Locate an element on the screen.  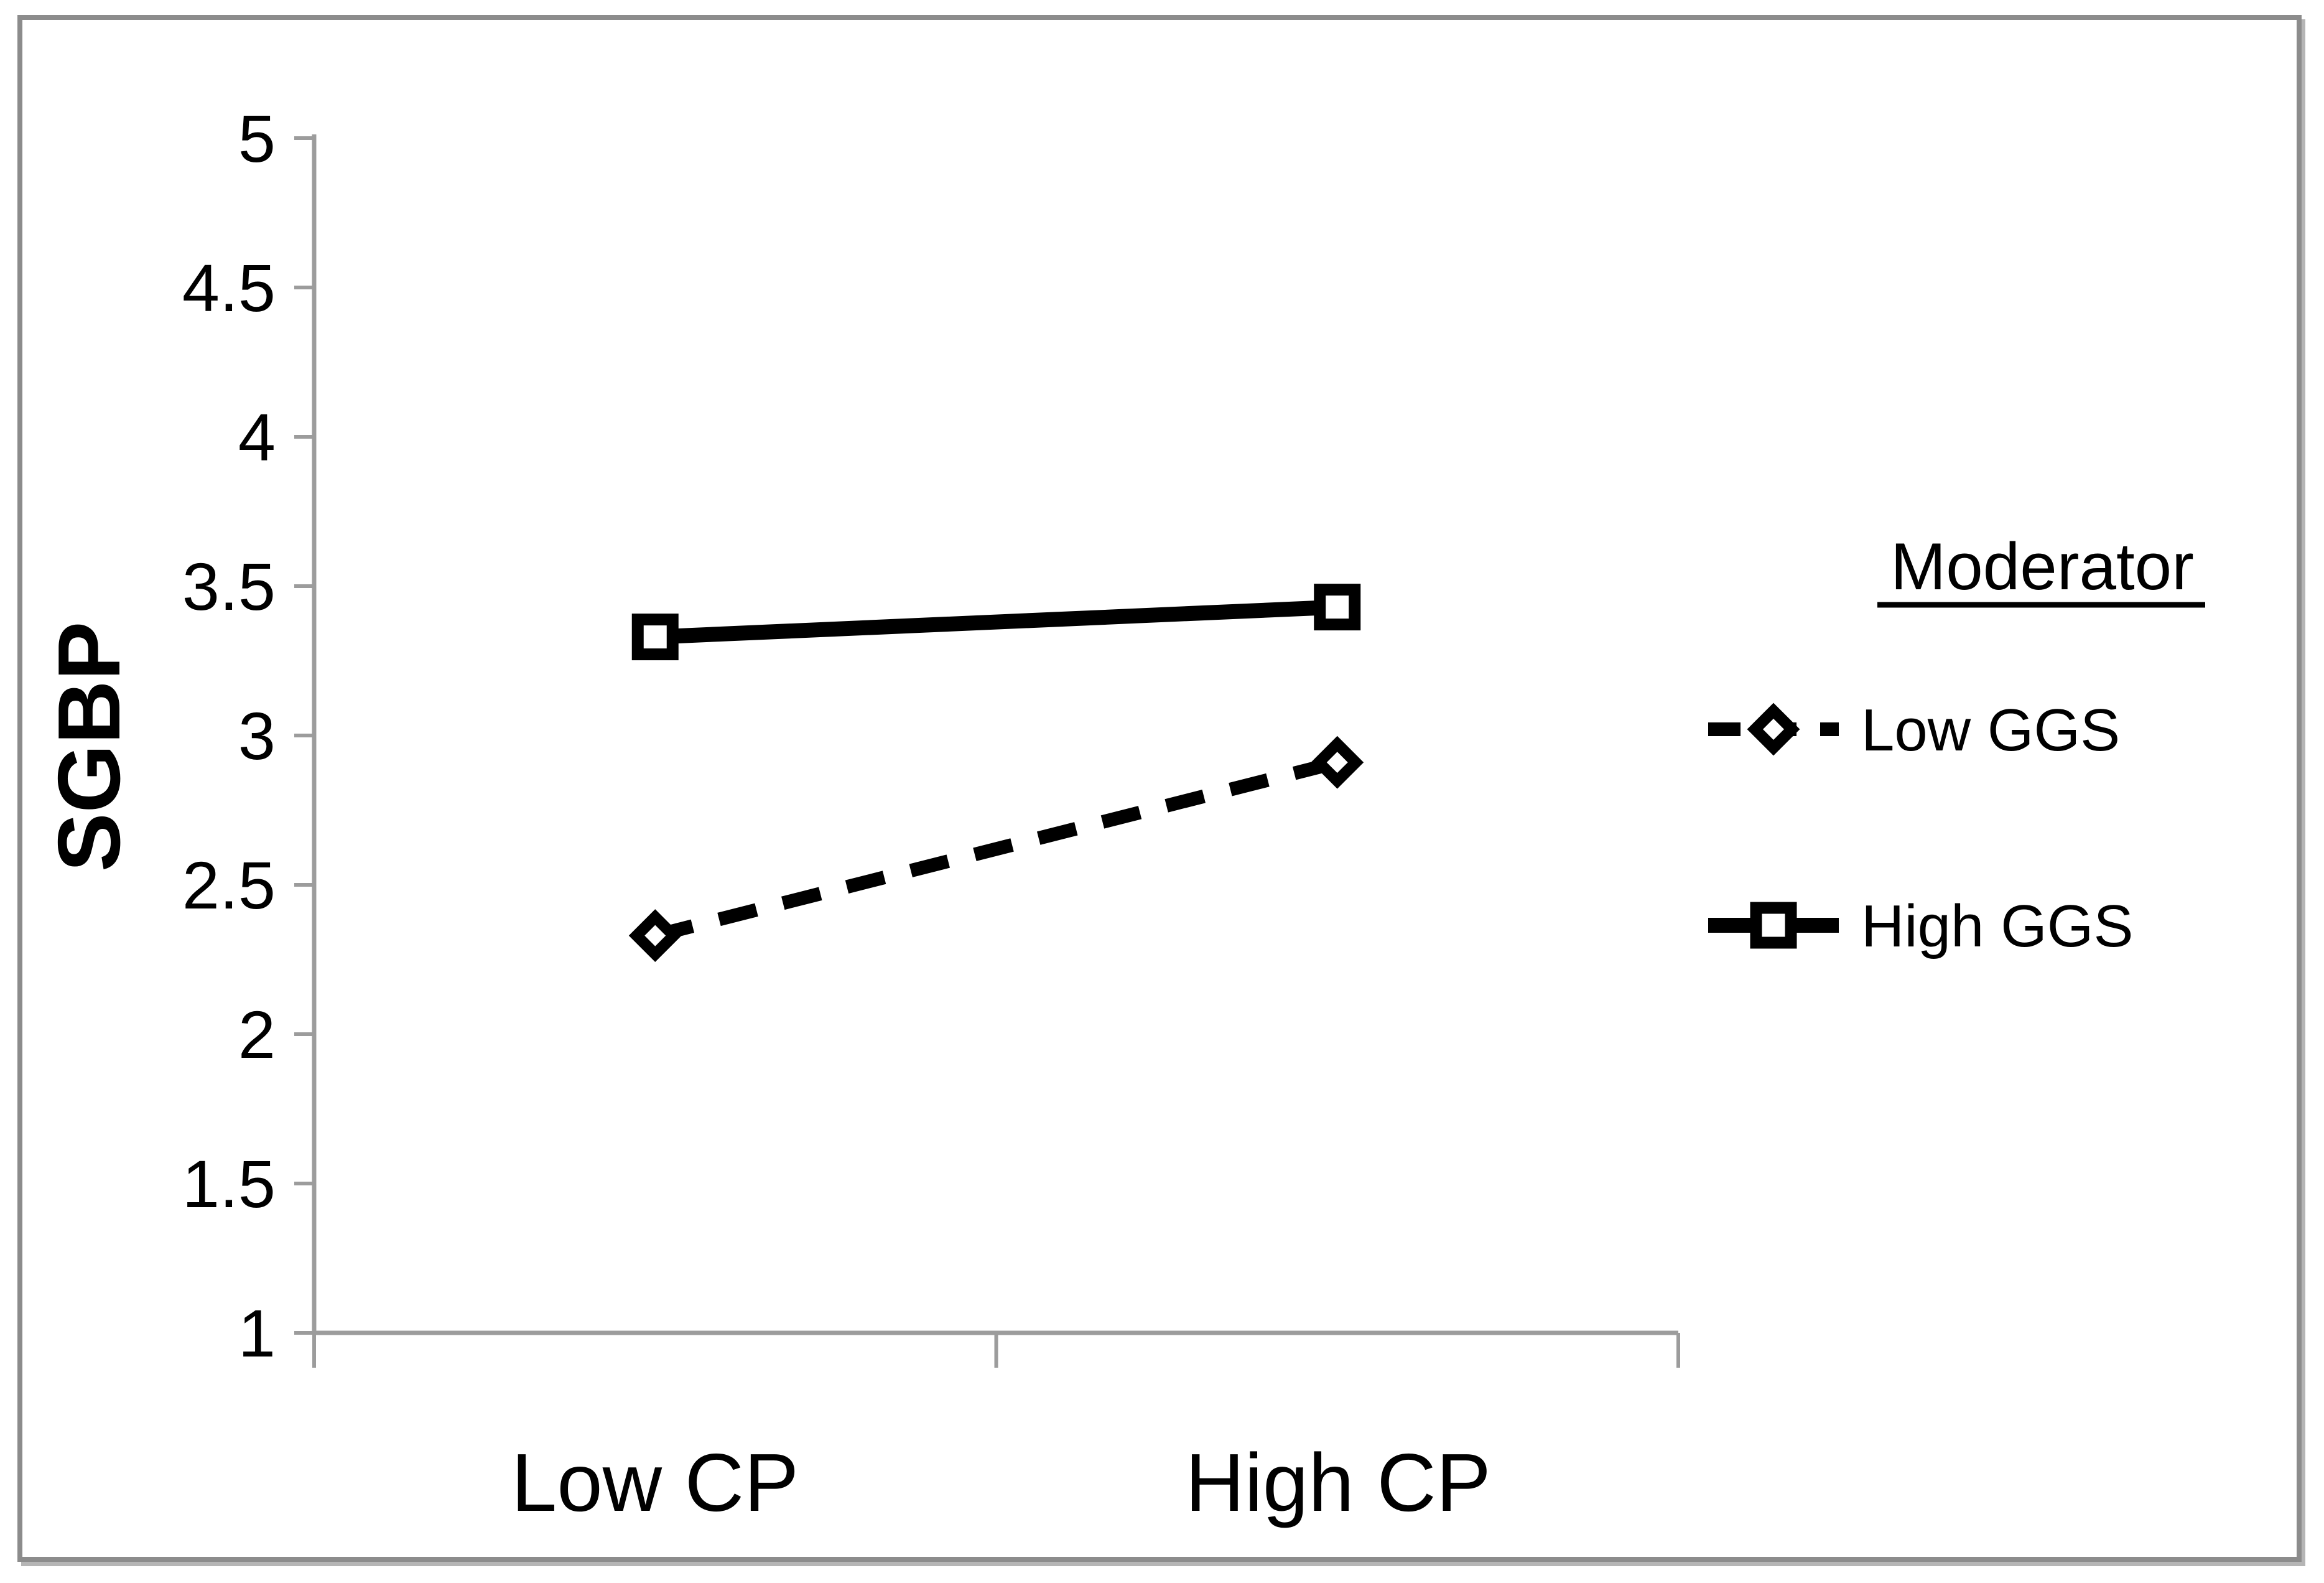
y-axis-title: SGBP is located at coordinates (89, 747).